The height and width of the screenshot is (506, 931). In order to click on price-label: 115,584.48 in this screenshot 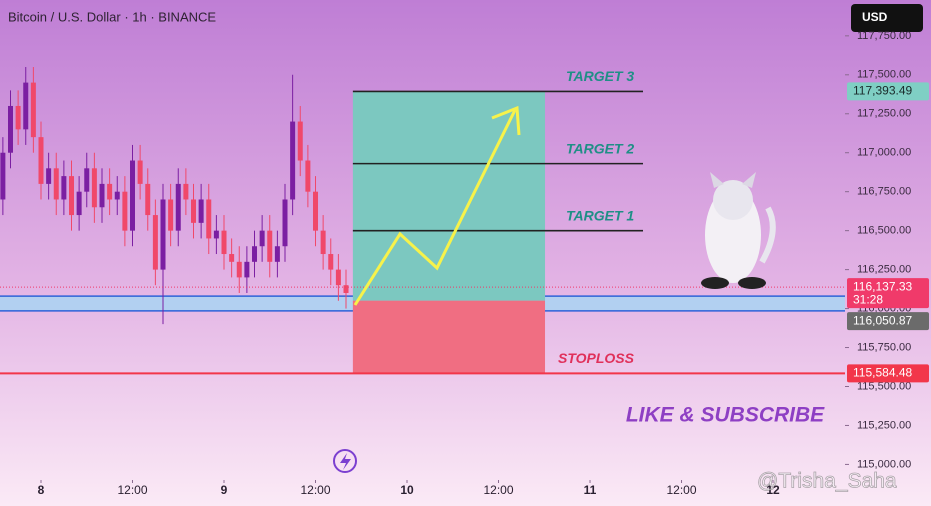, I will do `click(882, 372)`.